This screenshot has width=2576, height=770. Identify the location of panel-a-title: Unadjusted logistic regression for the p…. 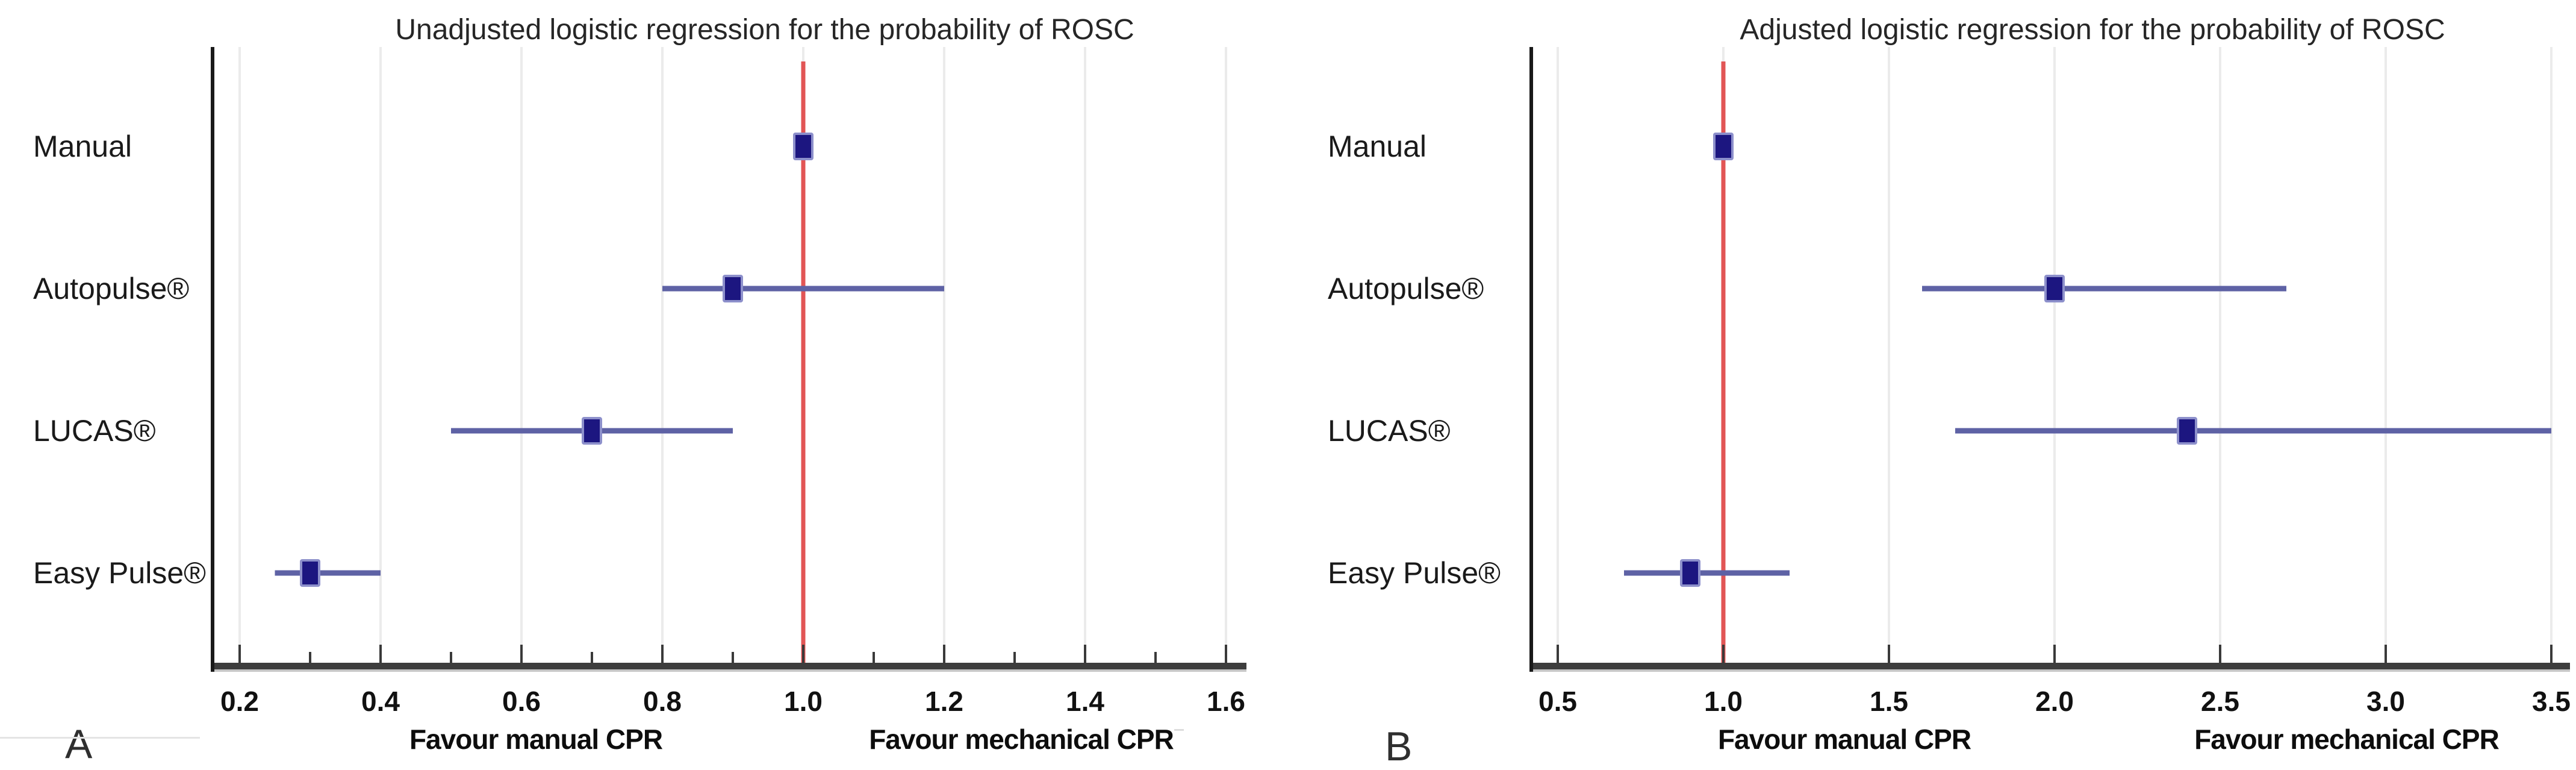
(765, 30).